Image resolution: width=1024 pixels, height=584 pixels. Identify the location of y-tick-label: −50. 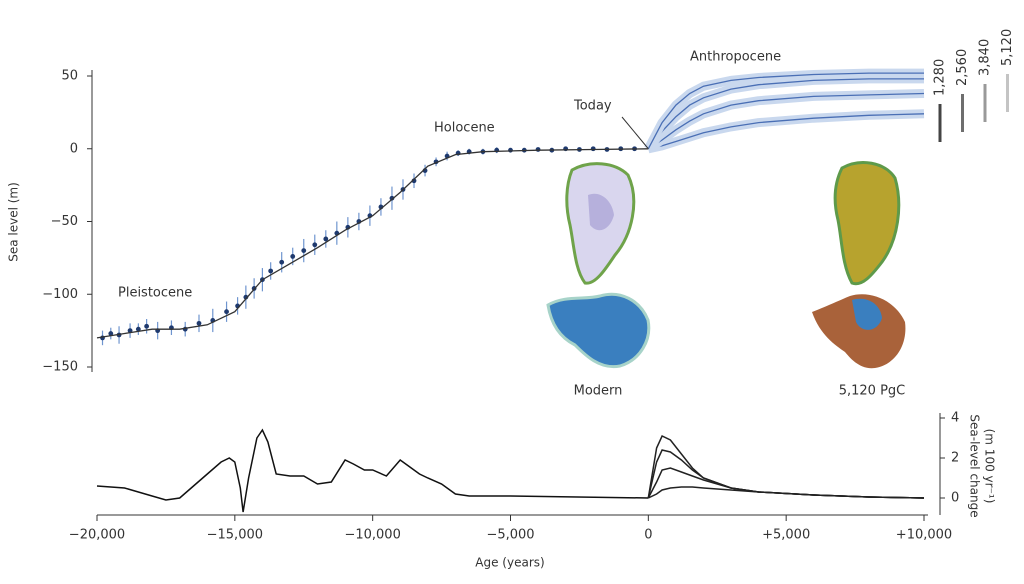
(64, 221).